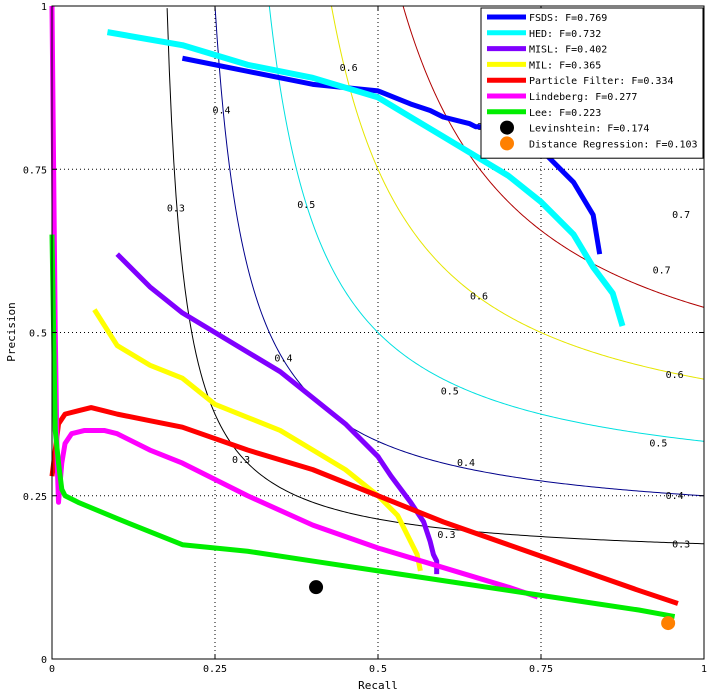 Image resolution: width=714 pixels, height=694 pixels. What do you see at coordinates (44, 7) in the screenshot?
I see `y-tick-label: 1` at bounding box center [44, 7].